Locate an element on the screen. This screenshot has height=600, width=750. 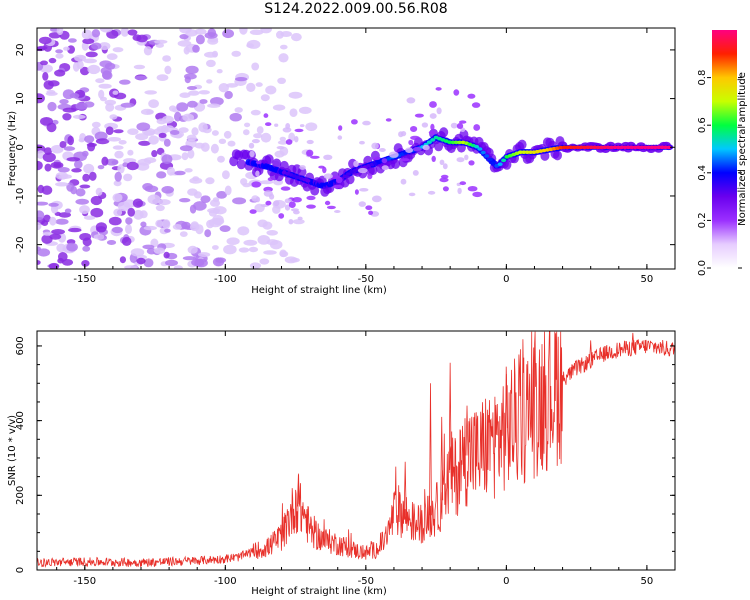
colorbar-tick-label: 0.0 is located at coordinates (702, 268).